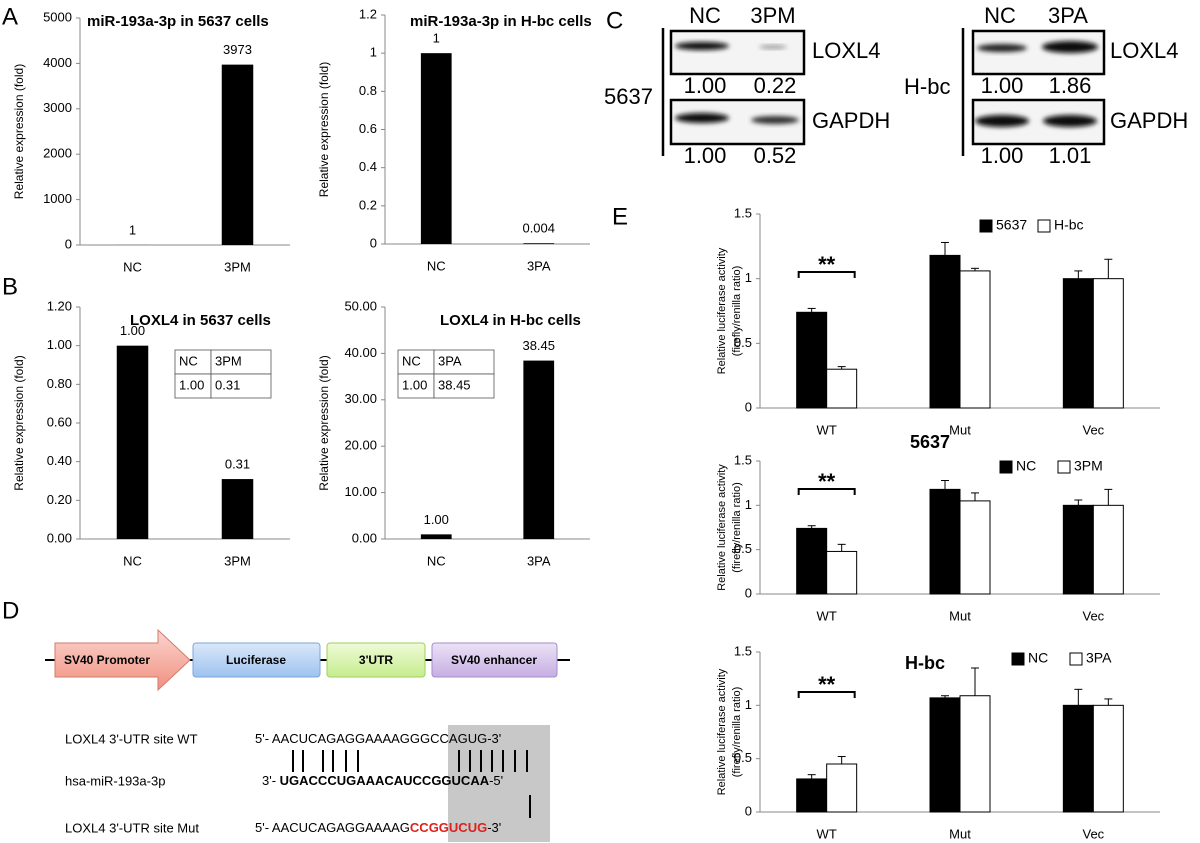 The image size is (1200, 843). Describe the element at coordinates (454, 384) in the screenshot. I see `table-text: 38.45` at that location.